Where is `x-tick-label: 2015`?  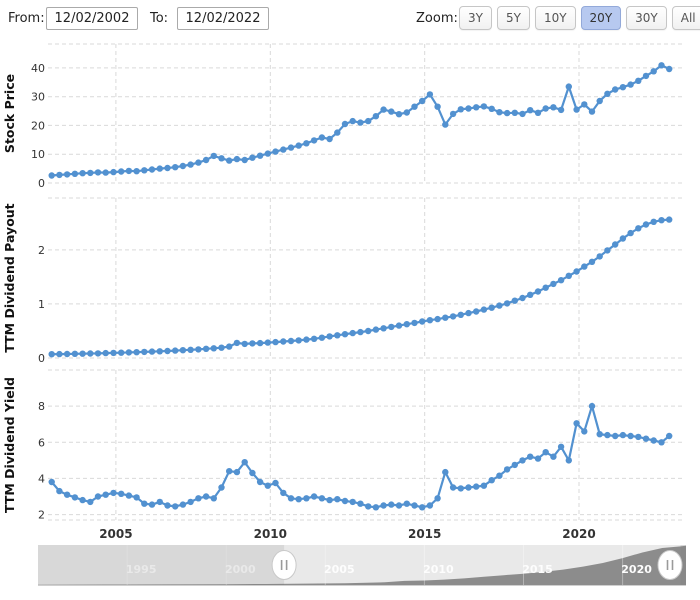 x-tick-label: 2015 is located at coordinates (424, 534).